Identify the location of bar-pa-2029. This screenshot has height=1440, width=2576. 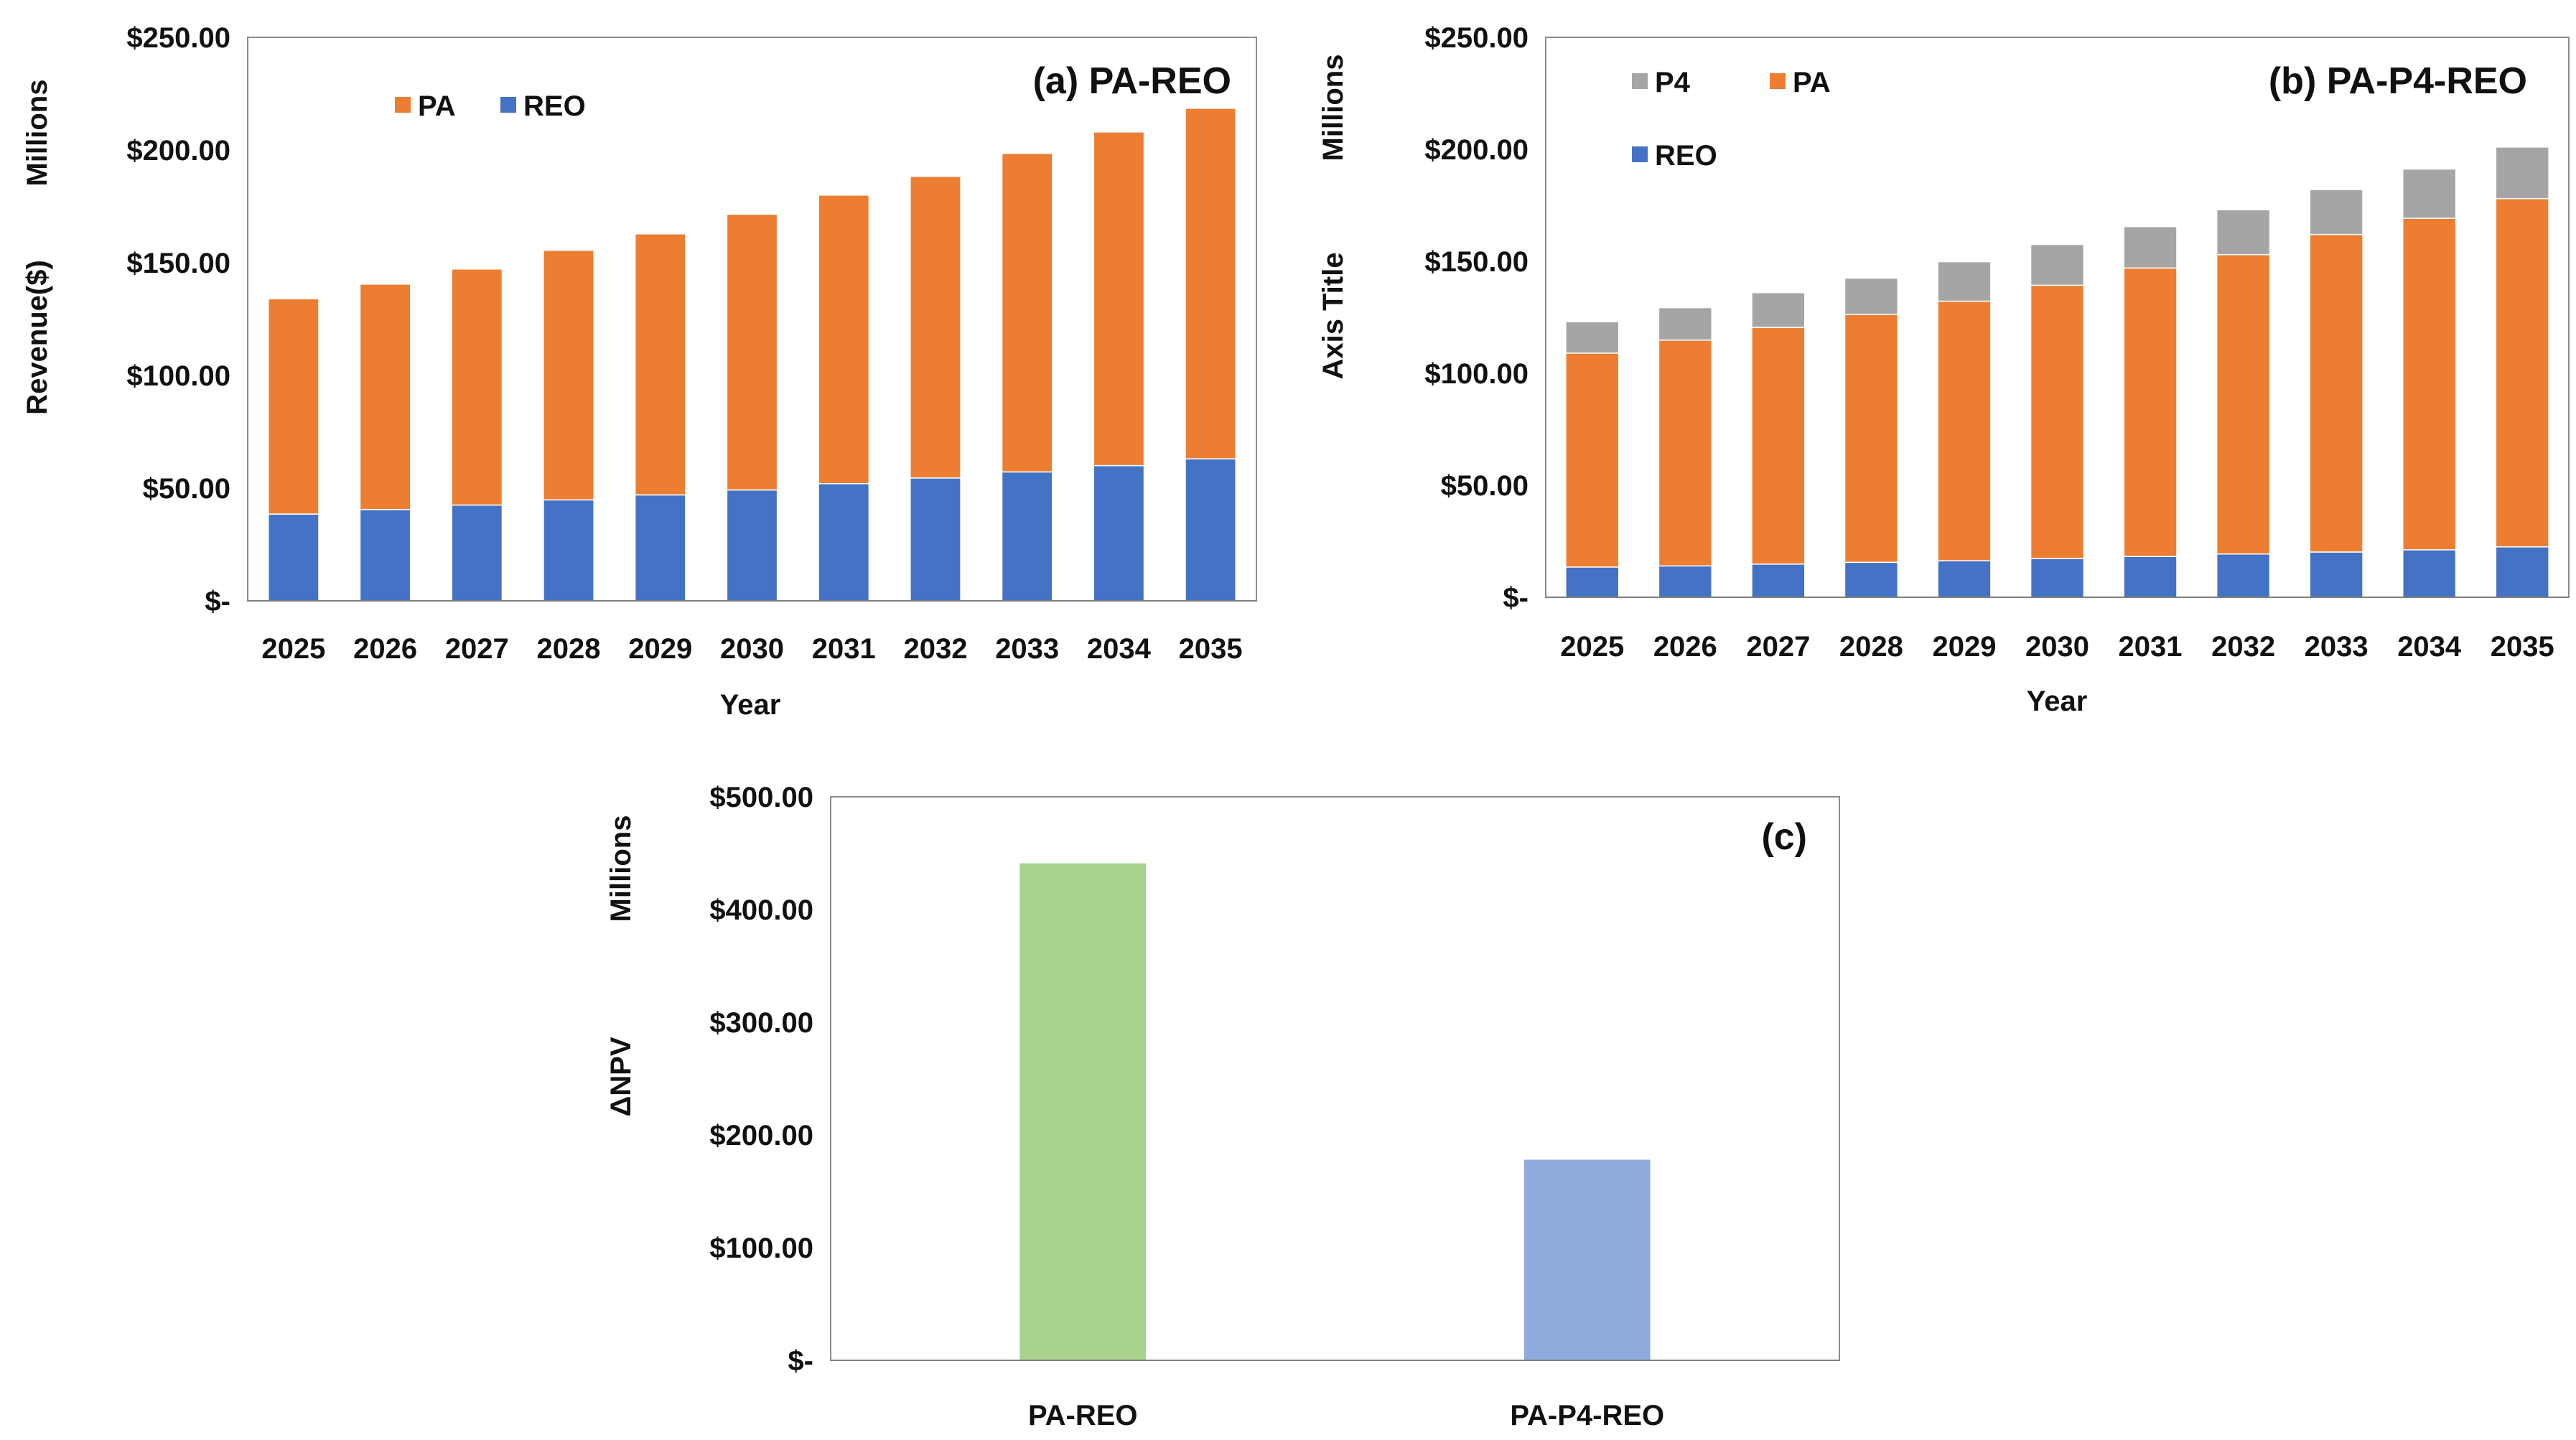
(660, 364).